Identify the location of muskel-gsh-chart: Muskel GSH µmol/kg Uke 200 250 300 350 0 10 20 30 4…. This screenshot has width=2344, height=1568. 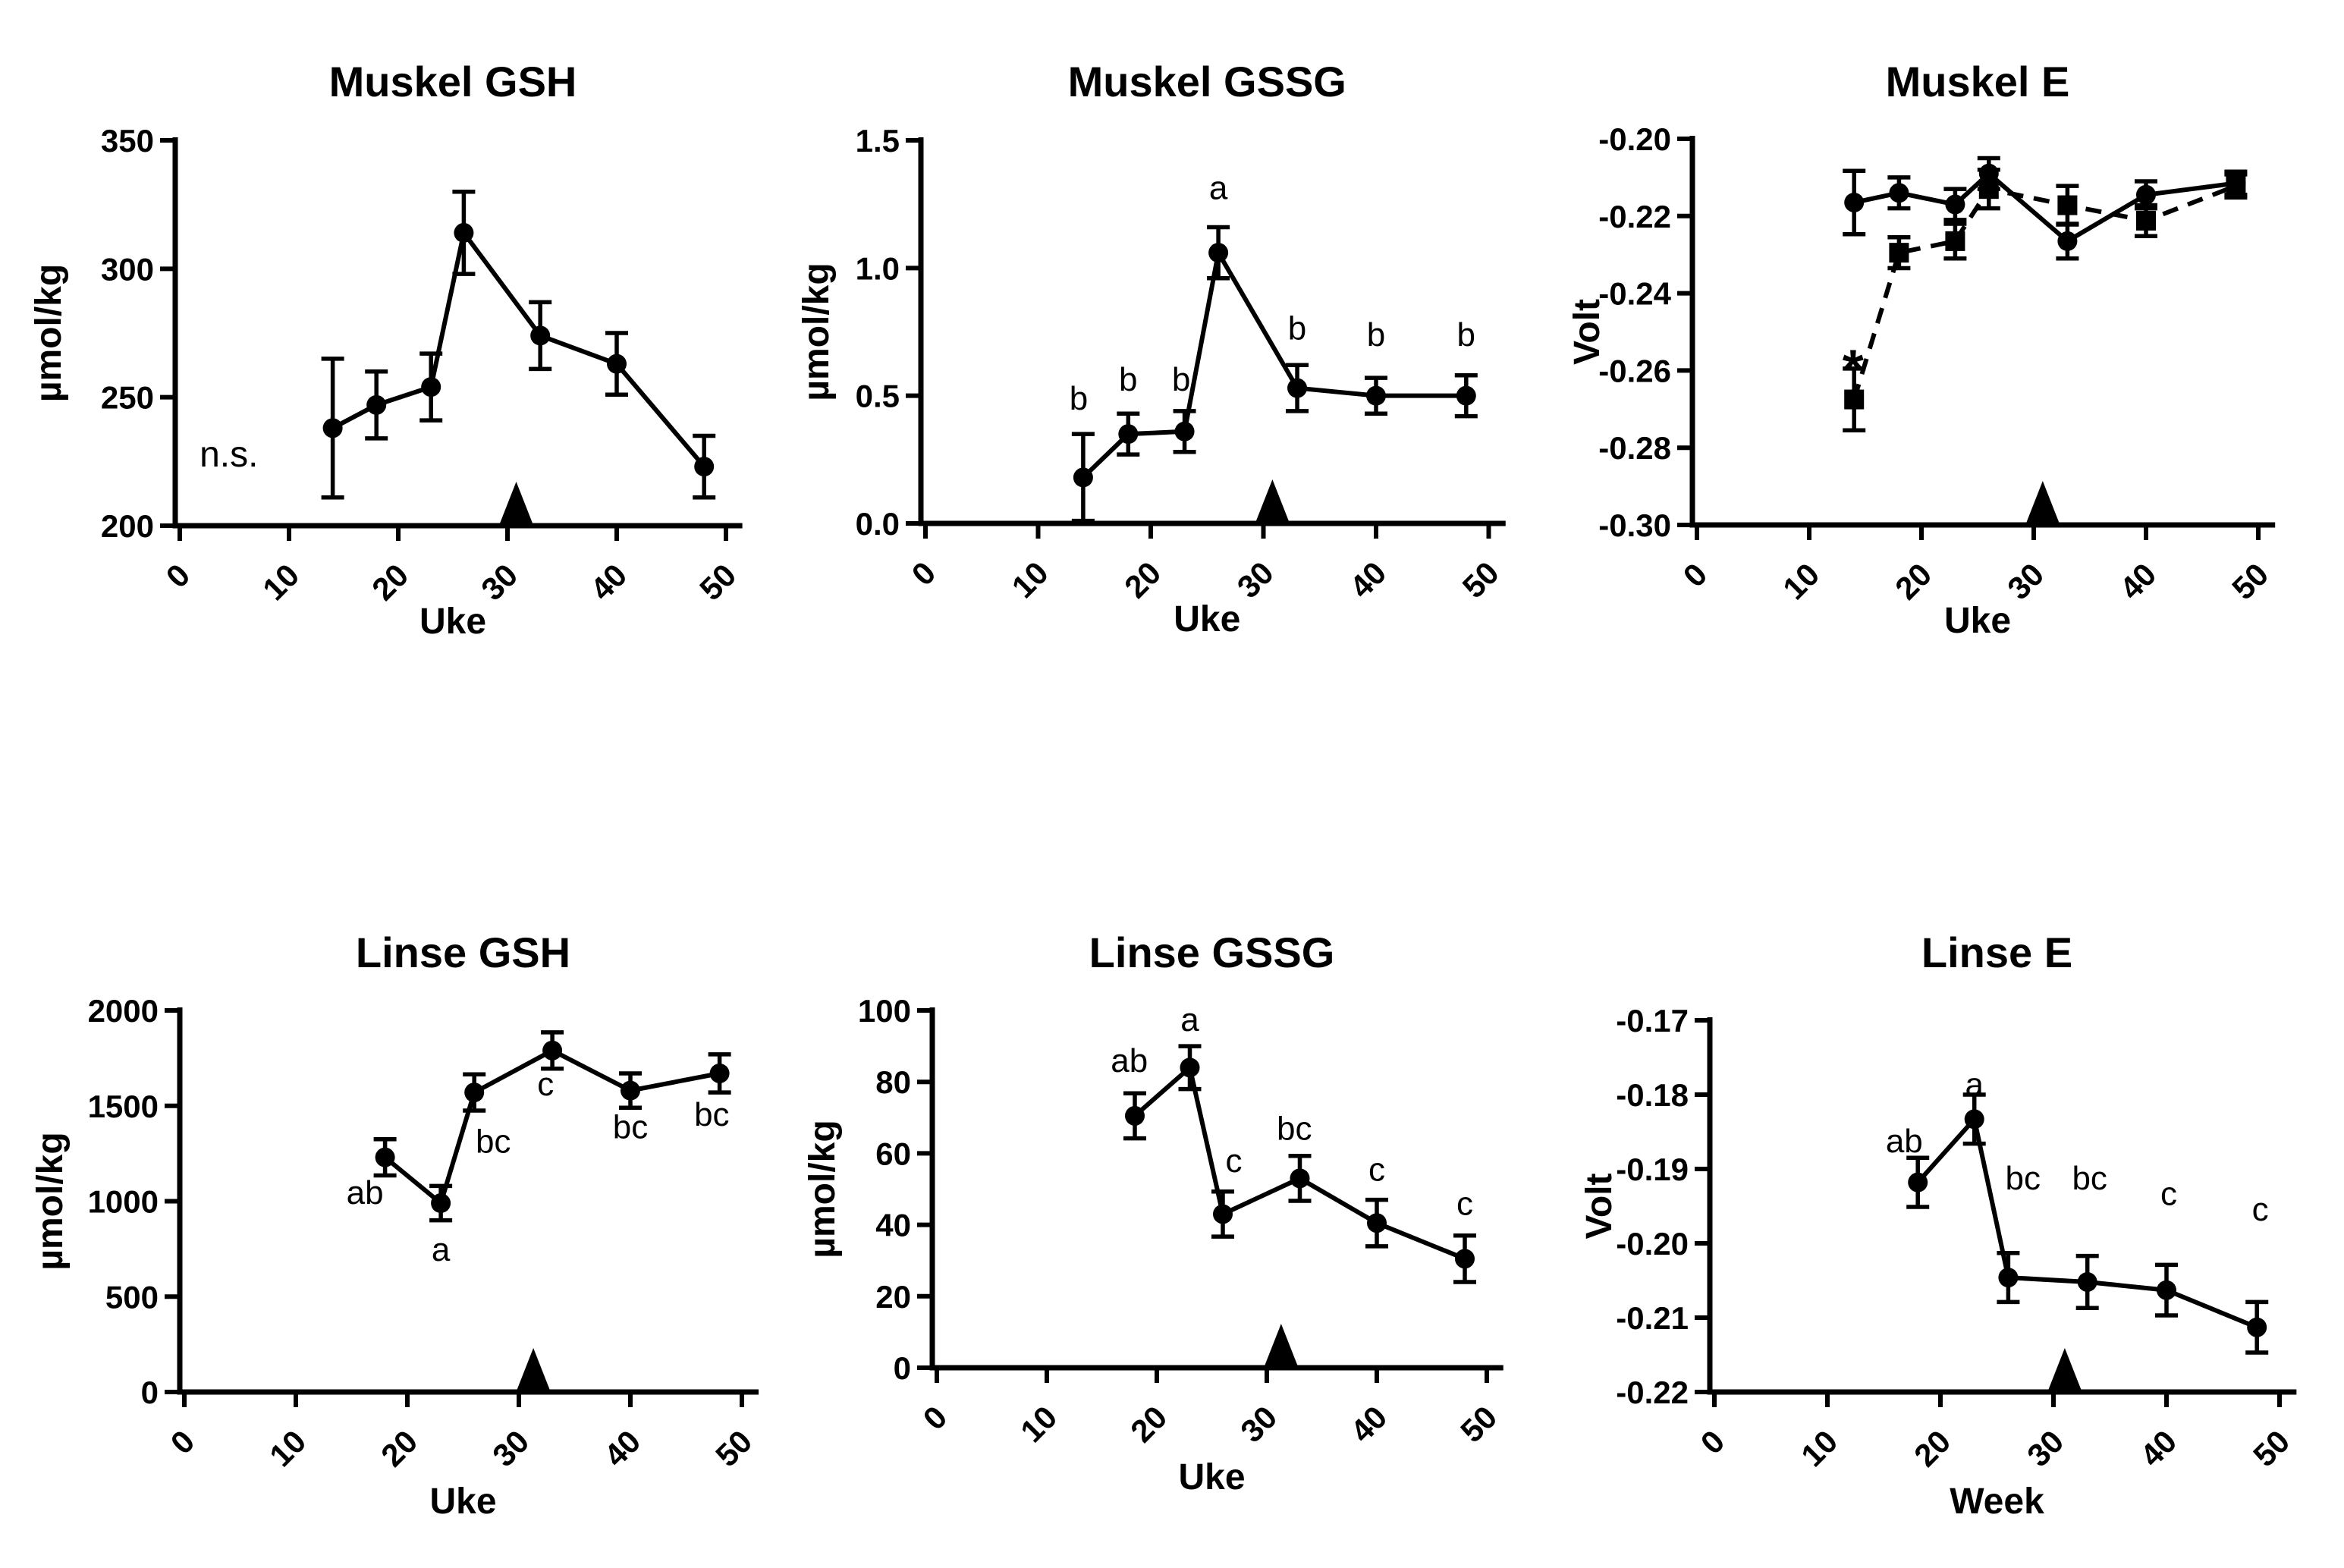
(386, 350).